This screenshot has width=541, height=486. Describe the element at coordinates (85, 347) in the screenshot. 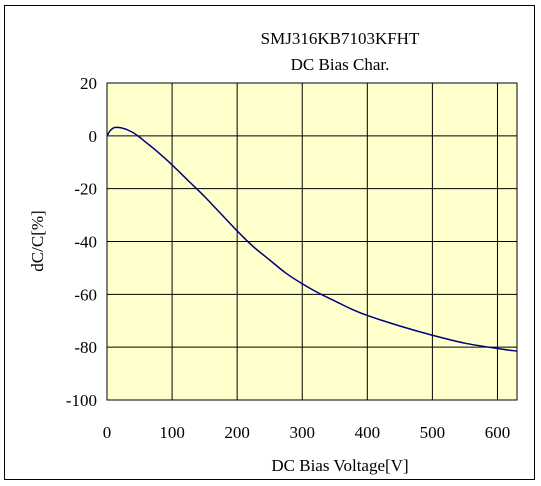

I see `y-tick-label: -80` at that location.